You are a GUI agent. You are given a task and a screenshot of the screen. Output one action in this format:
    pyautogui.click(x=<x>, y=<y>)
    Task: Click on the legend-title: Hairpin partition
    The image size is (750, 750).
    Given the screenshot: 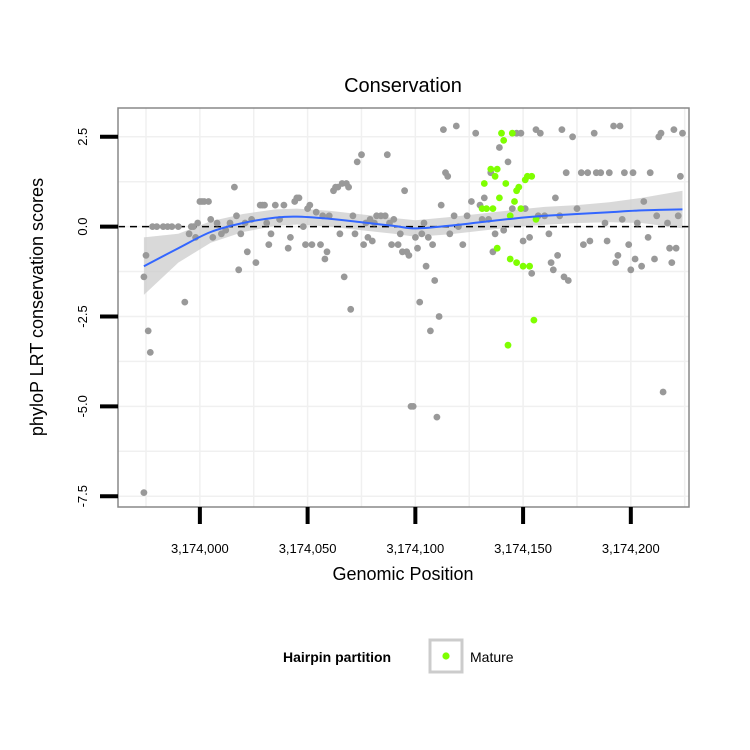 What is the action you would take?
    pyautogui.click(x=337, y=657)
    